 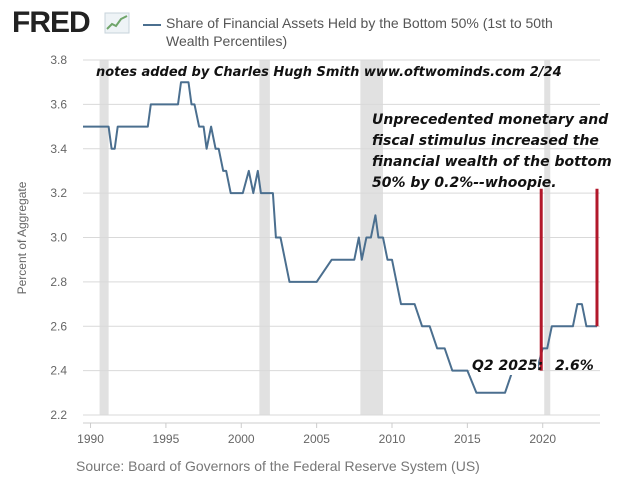 What do you see at coordinates (58, 415) in the screenshot?
I see `y-tick-label: 2.2` at bounding box center [58, 415].